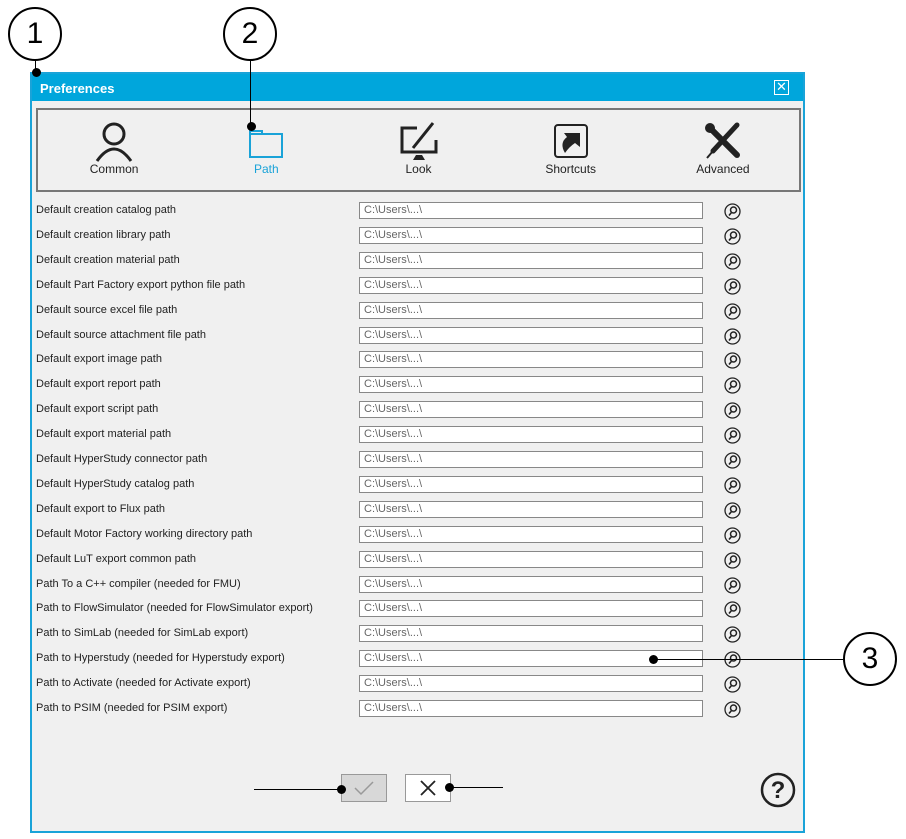  Describe the element at coordinates (77, 88) in the screenshot. I see `dialog-title: Preferences` at that location.